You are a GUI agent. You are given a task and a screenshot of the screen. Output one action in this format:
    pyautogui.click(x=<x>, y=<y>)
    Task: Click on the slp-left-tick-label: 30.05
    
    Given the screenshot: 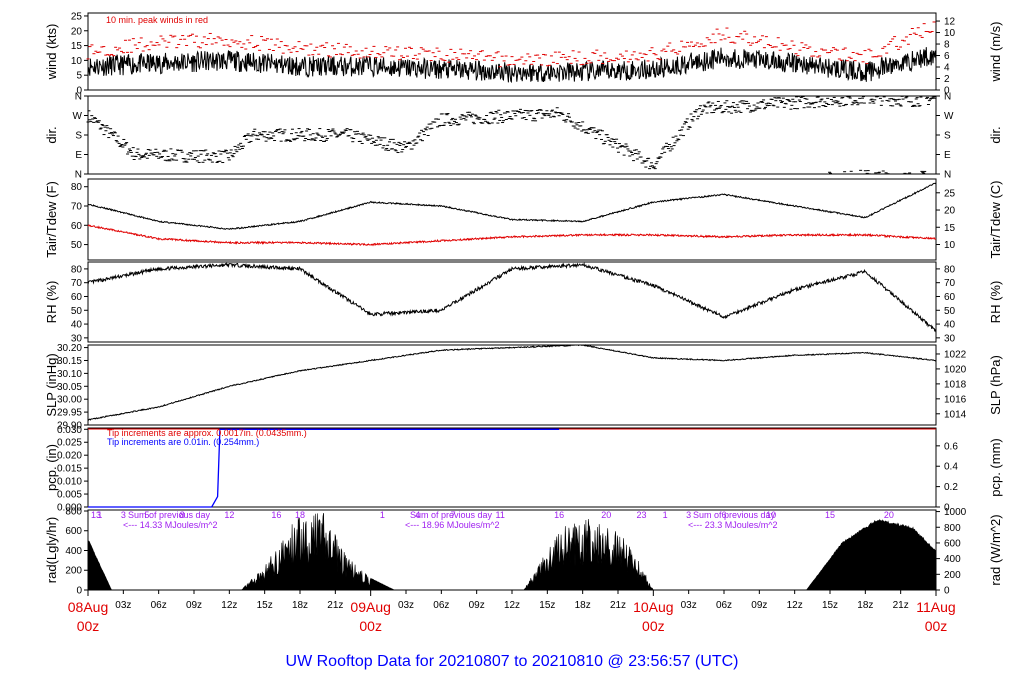 What is the action you would take?
    pyautogui.click(x=69, y=387)
    